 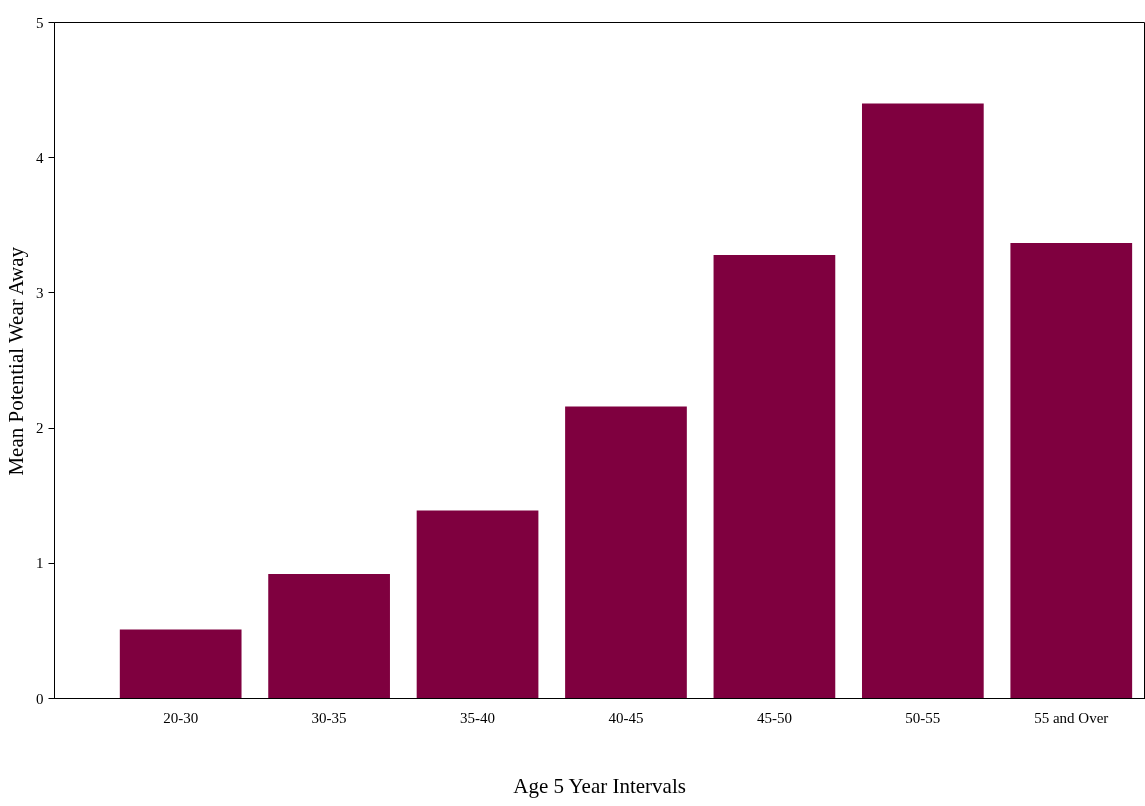 What do you see at coordinates (599, 785) in the screenshot?
I see `x-axis-title: Age 5 Year Intervals` at bounding box center [599, 785].